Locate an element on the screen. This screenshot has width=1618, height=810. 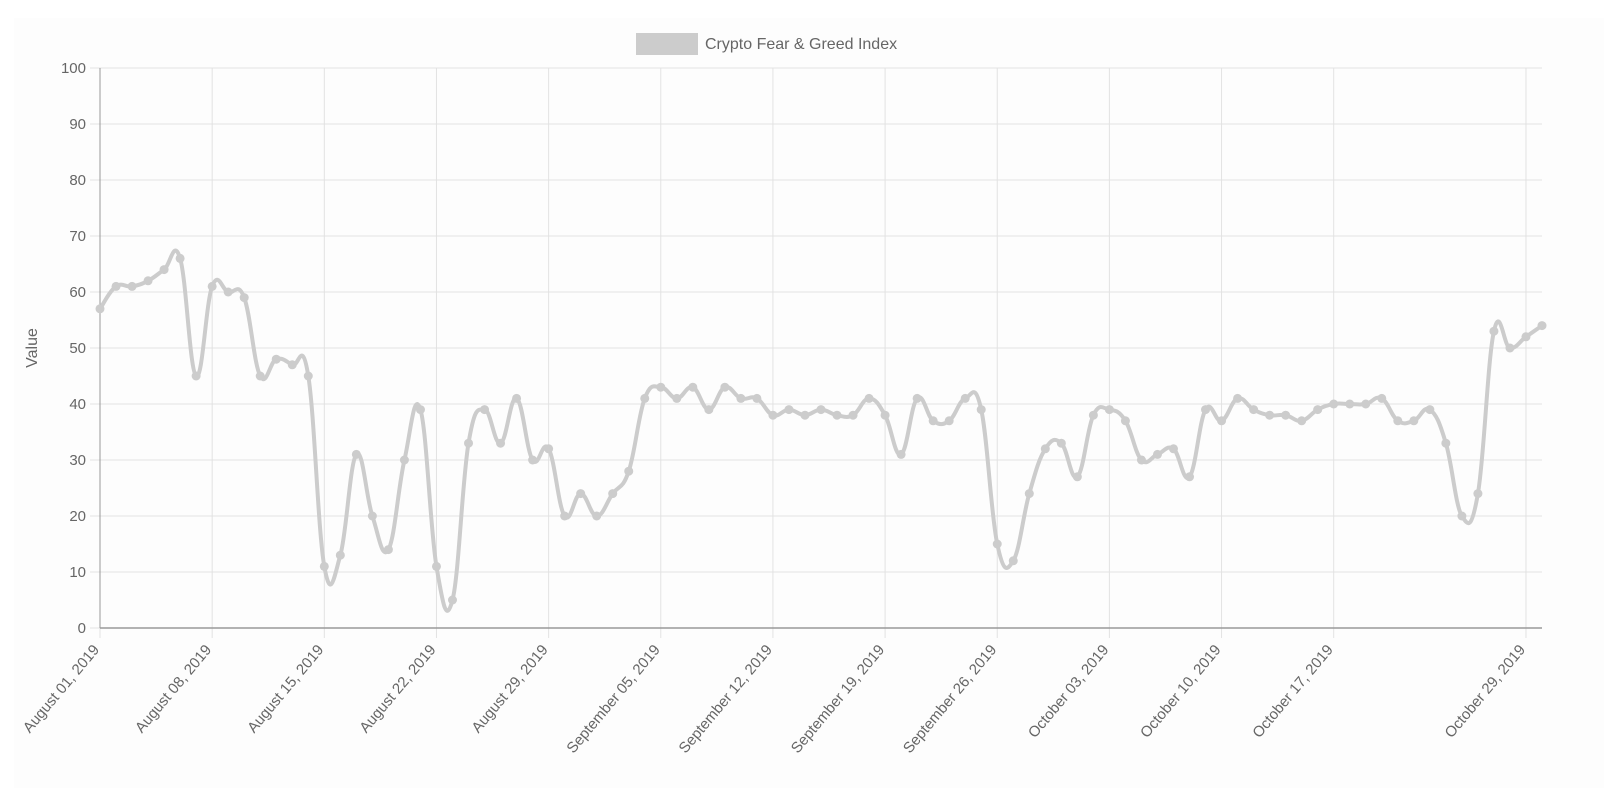
x-tick-label: August 01, 2019 is located at coordinates (61, 689).